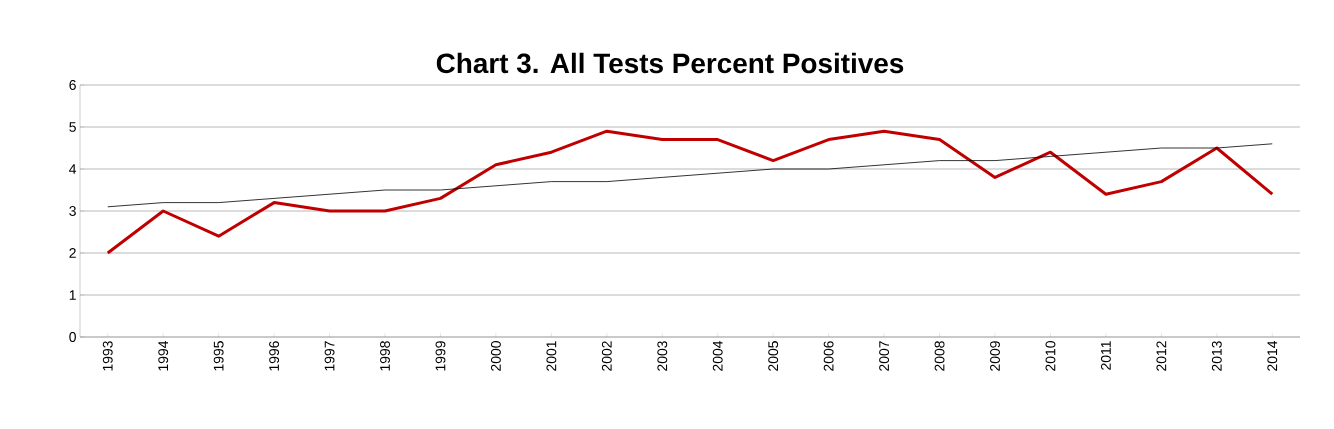 The image size is (1334, 429). What do you see at coordinates (107, 356) in the screenshot?
I see `x-tick-label: 1993` at bounding box center [107, 356].